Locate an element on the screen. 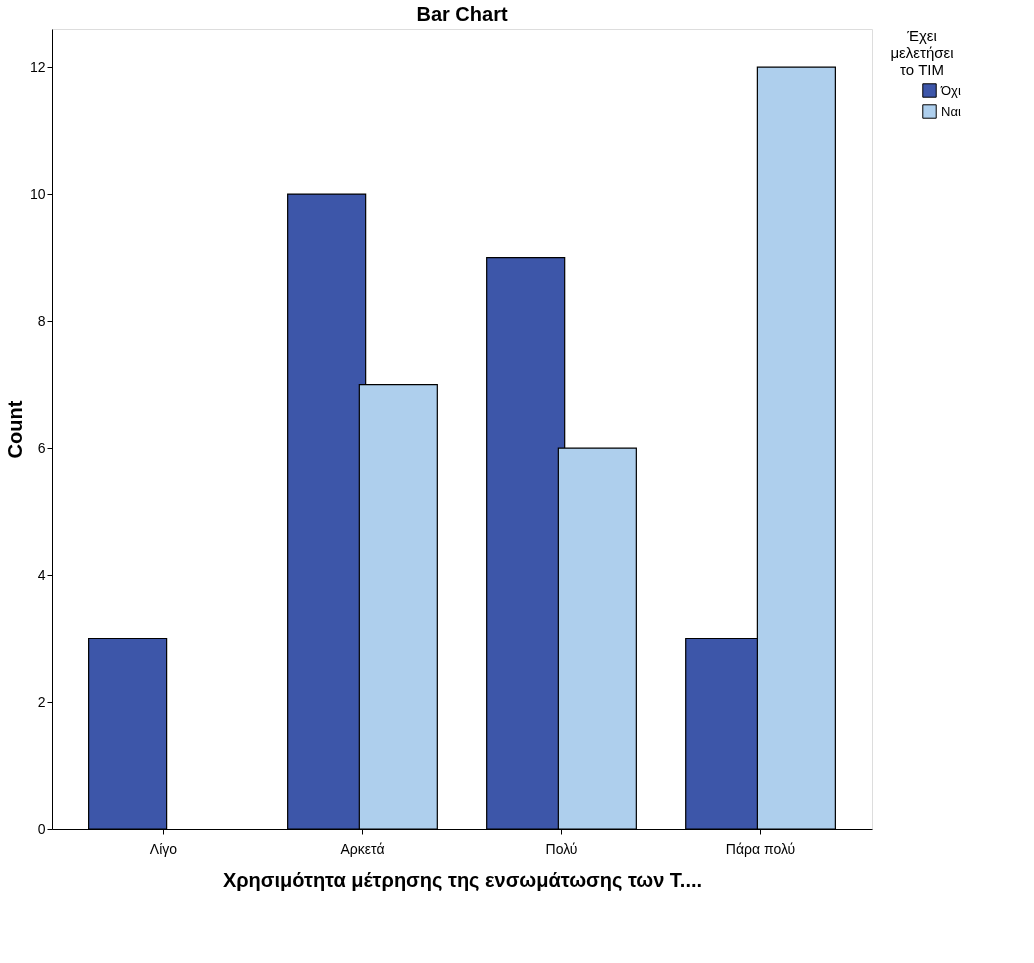 This screenshot has height=963, width=1034. y-tick-label: 4 is located at coordinates (41, 574).